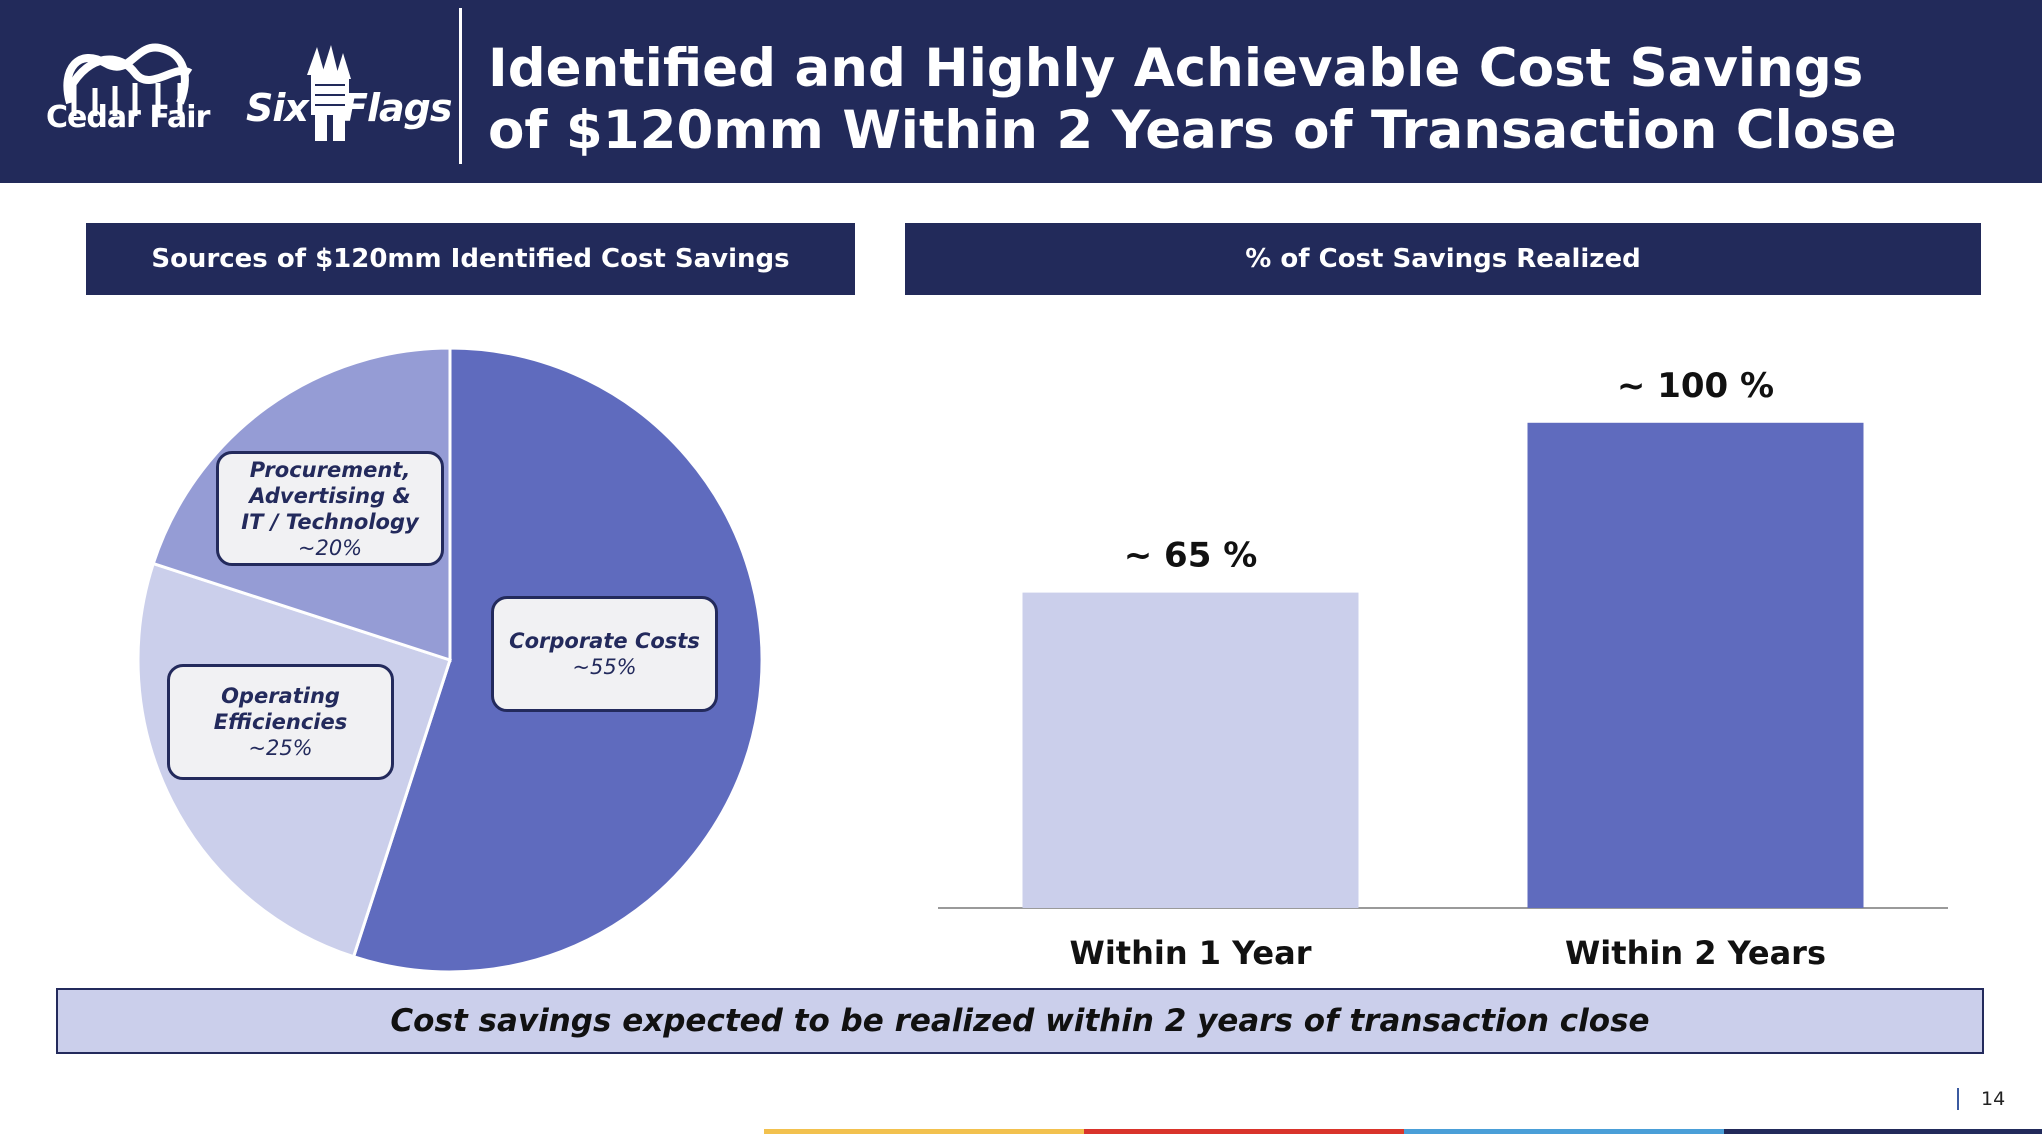  Describe the element at coordinates (397, 108) in the screenshot. I see `six-flags-logo-text-flags: Flags` at that location.